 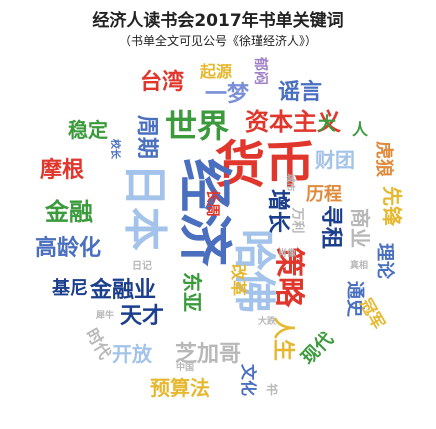 I want to click on word-dongya: 东亚, so click(x=192, y=292).